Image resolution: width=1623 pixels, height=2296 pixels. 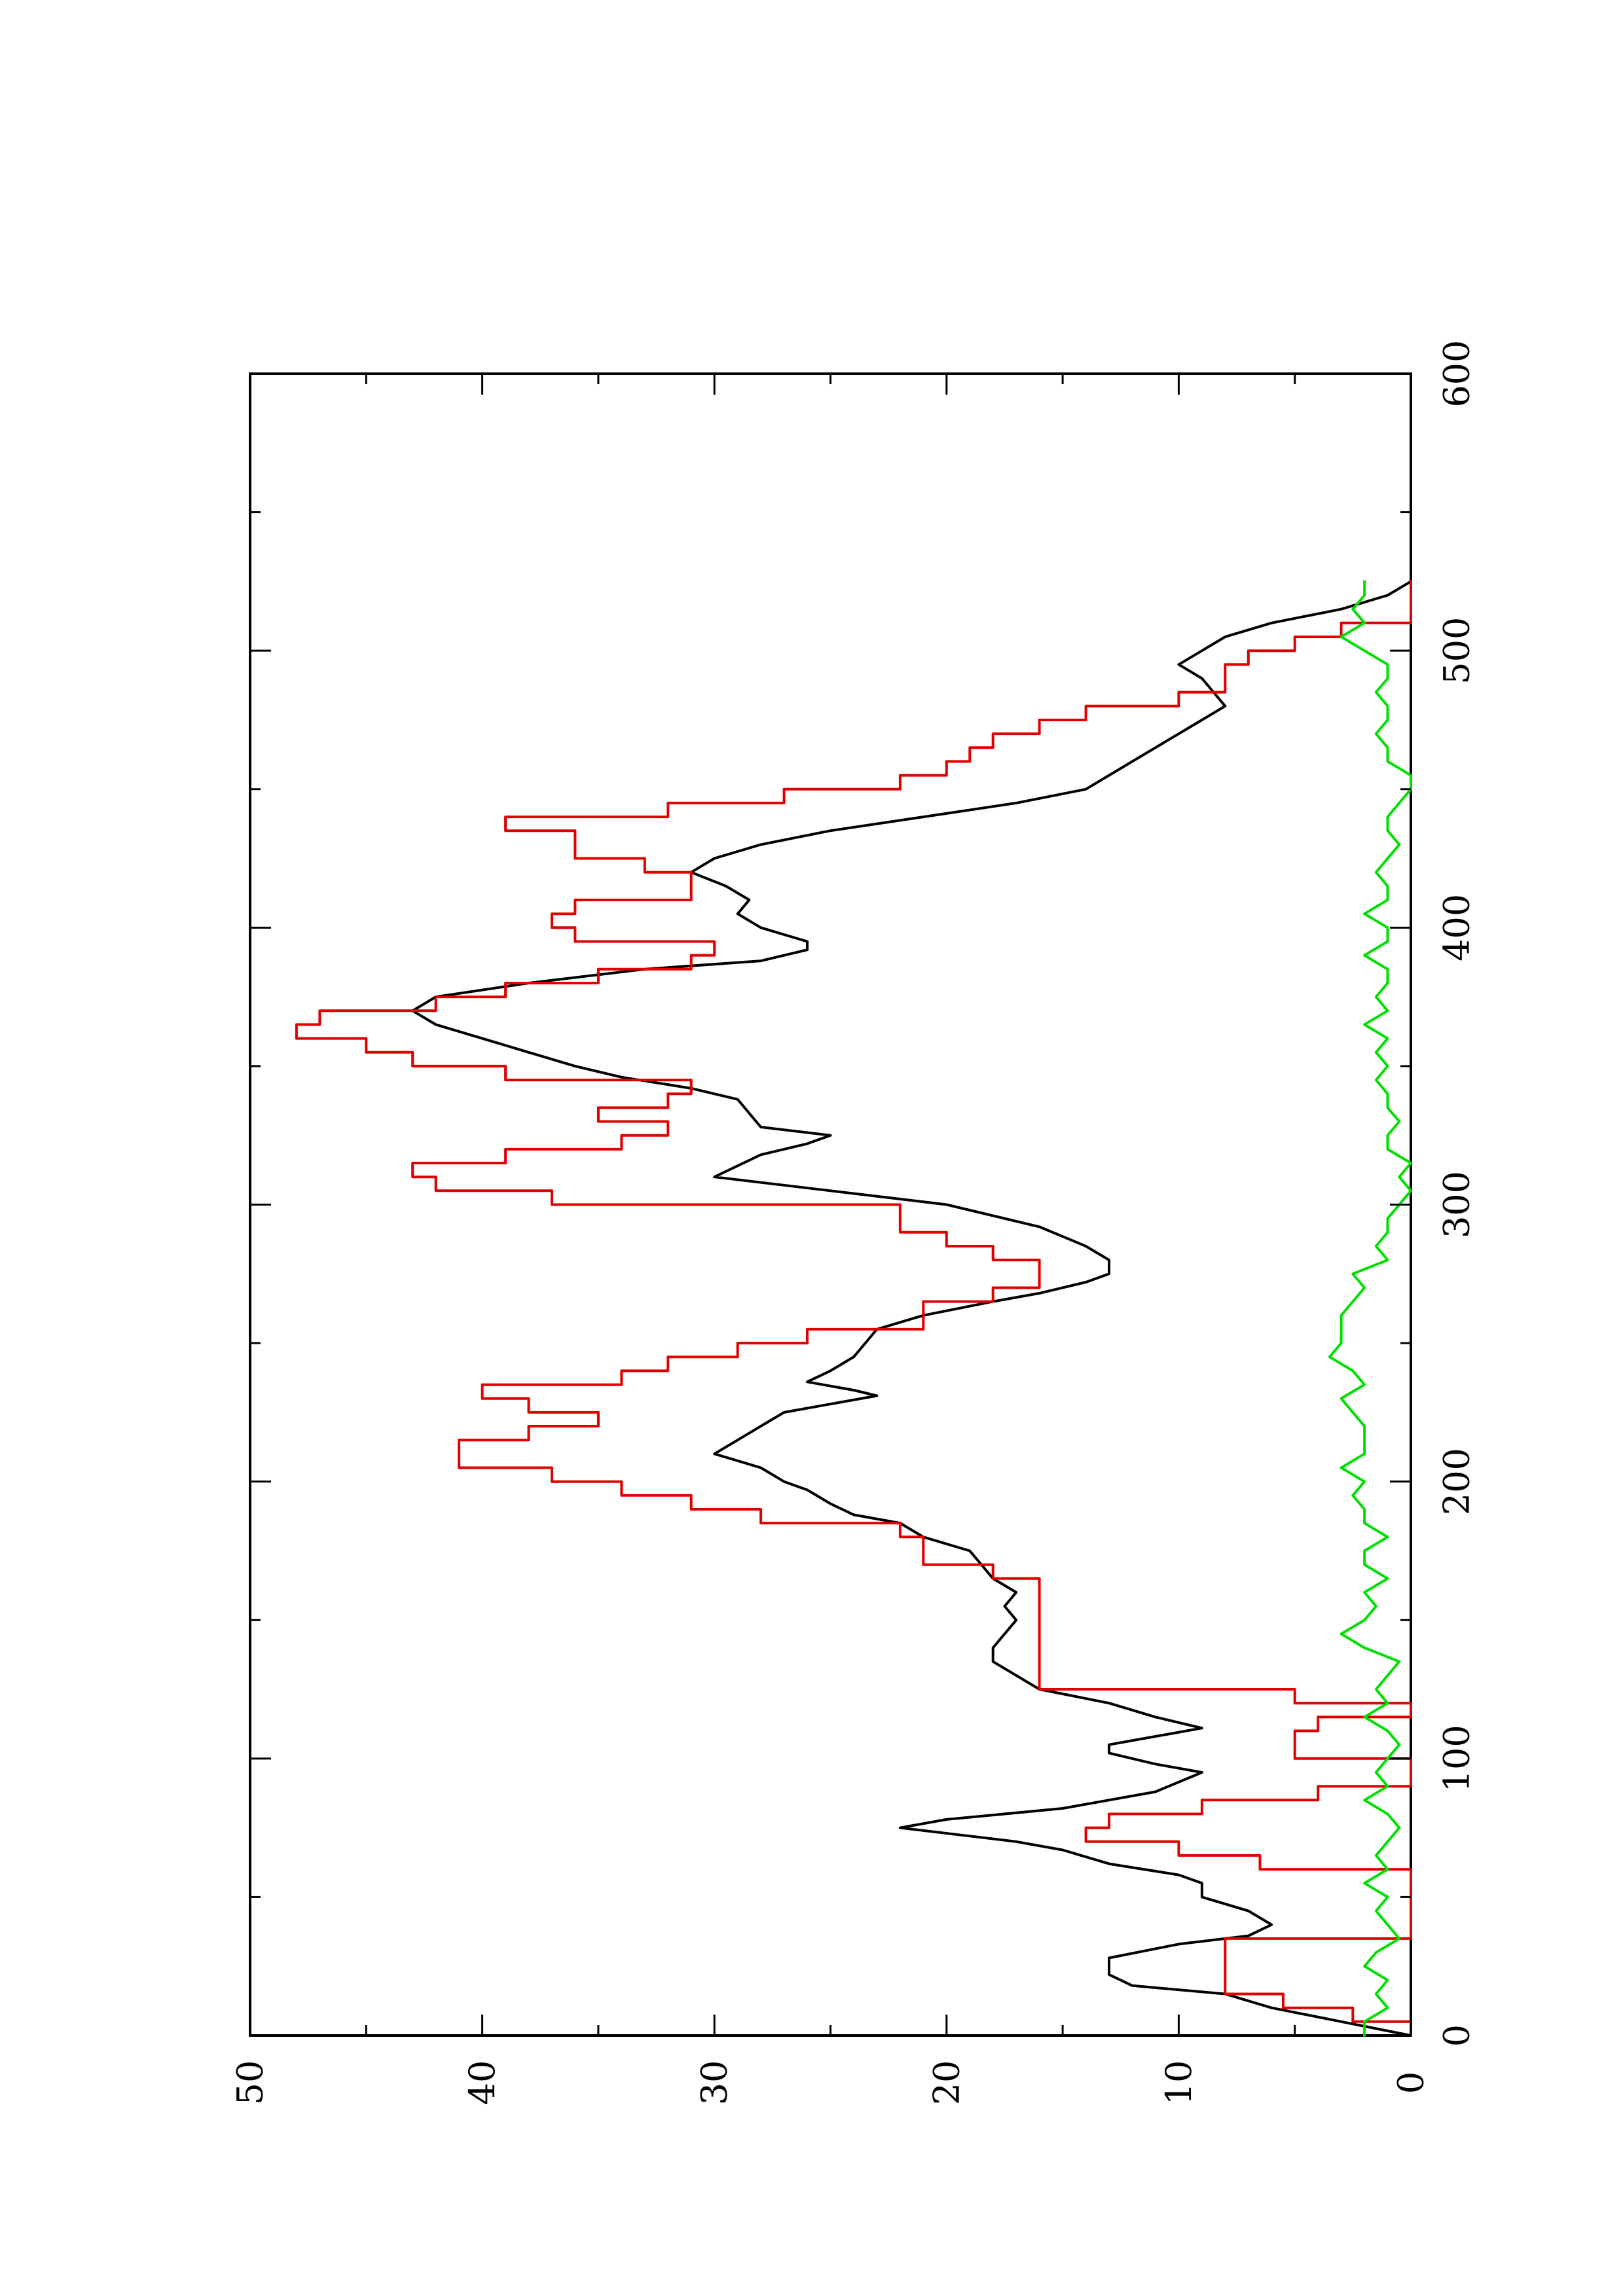 I want to click on x-tick-label: 200, so click(x=1457, y=1481).